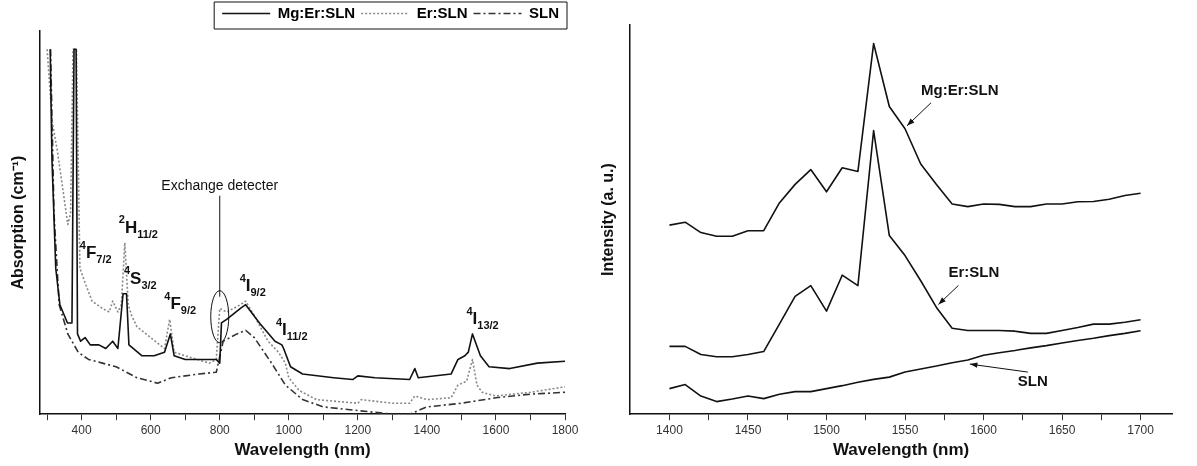  I want to click on legend-label: Er:SLN, so click(442, 12).